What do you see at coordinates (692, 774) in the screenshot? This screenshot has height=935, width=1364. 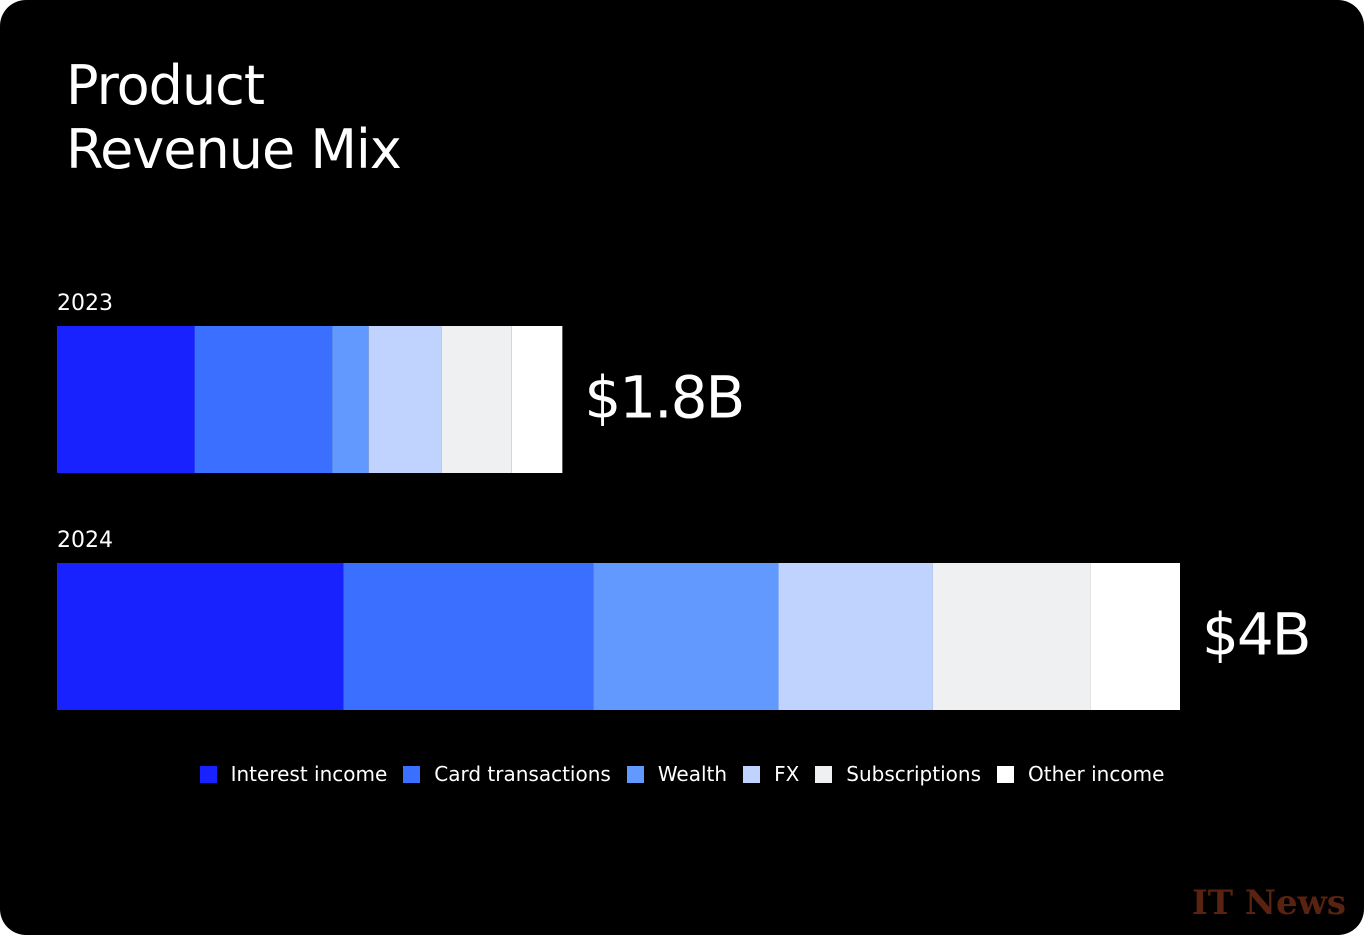 I see `legend-label: Wealth` at bounding box center [692, 774].